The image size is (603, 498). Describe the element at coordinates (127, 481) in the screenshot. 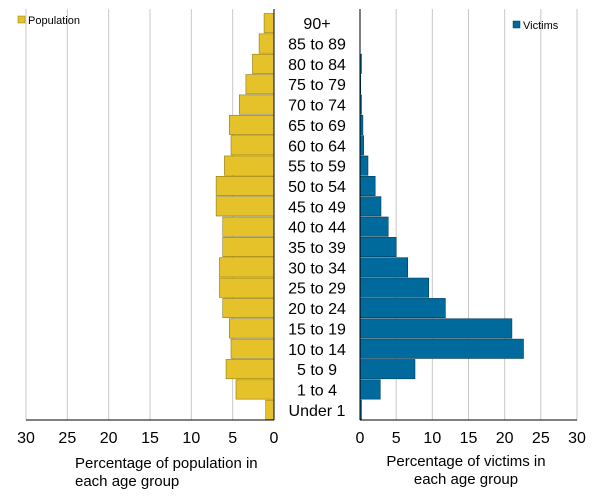

I see `left-axis-title-line-2: each age group` at that location.